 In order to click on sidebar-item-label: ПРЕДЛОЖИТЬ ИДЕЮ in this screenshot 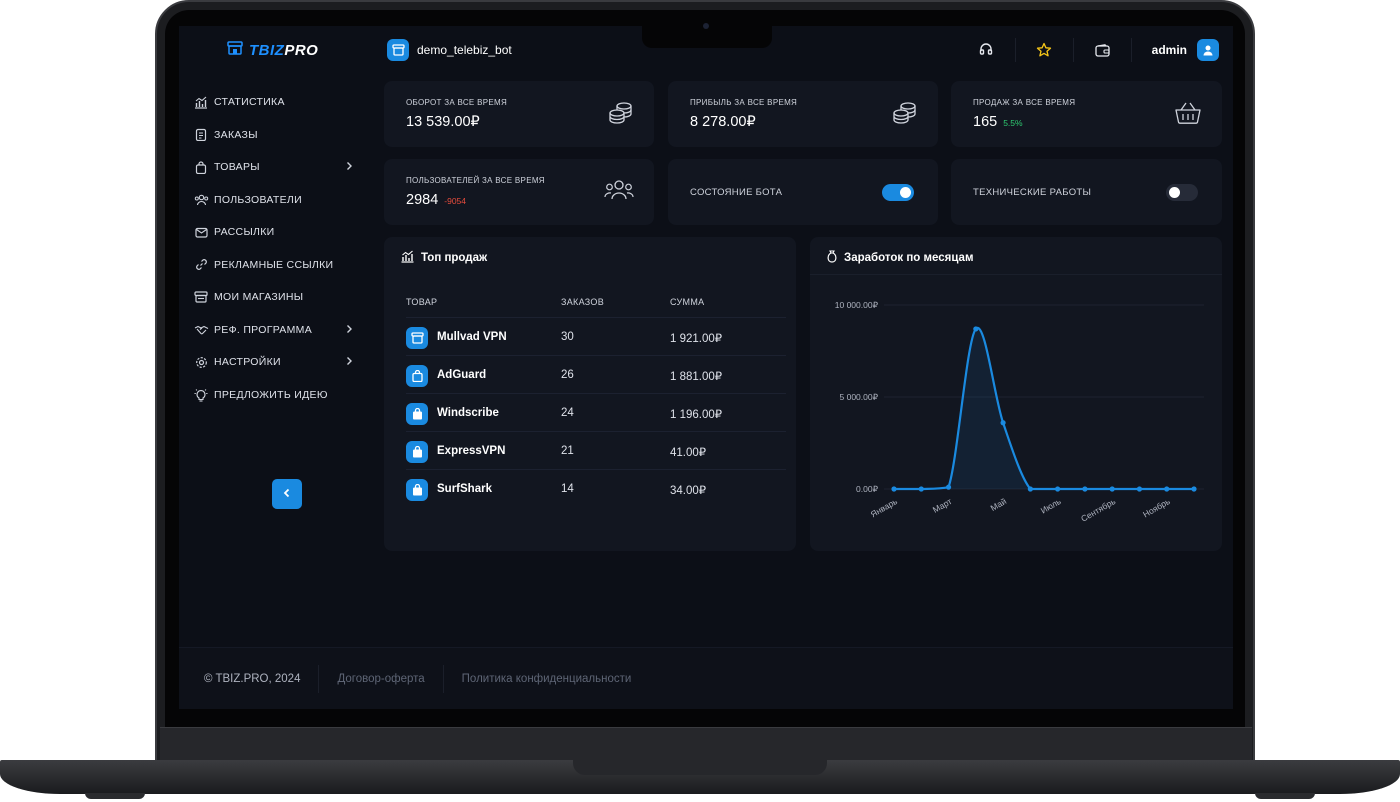, I will do `click(271, 394)`.